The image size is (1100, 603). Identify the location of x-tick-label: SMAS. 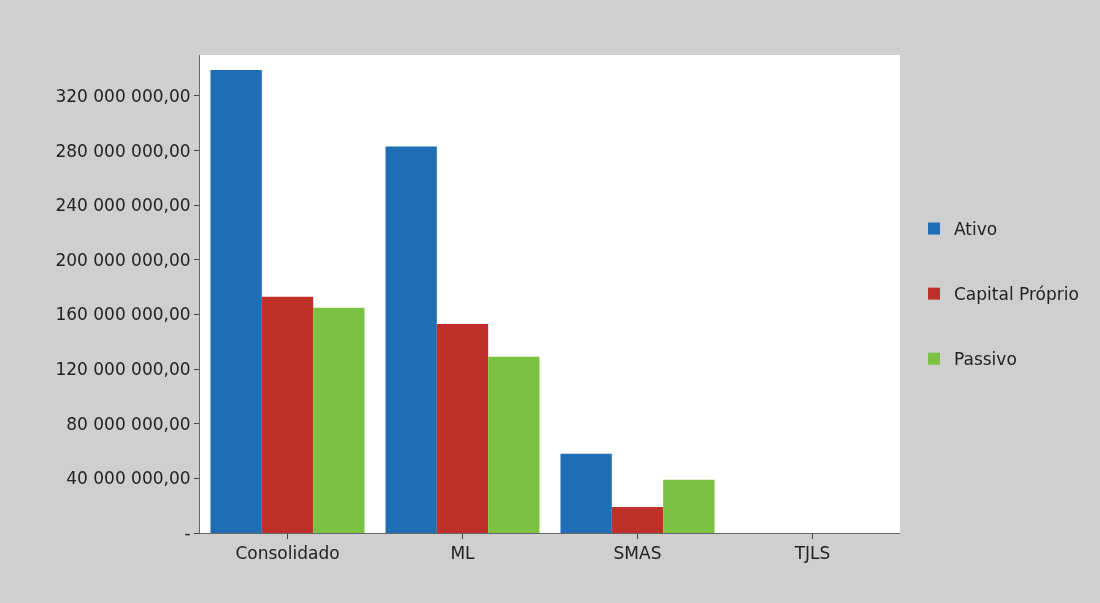
(637, 553).